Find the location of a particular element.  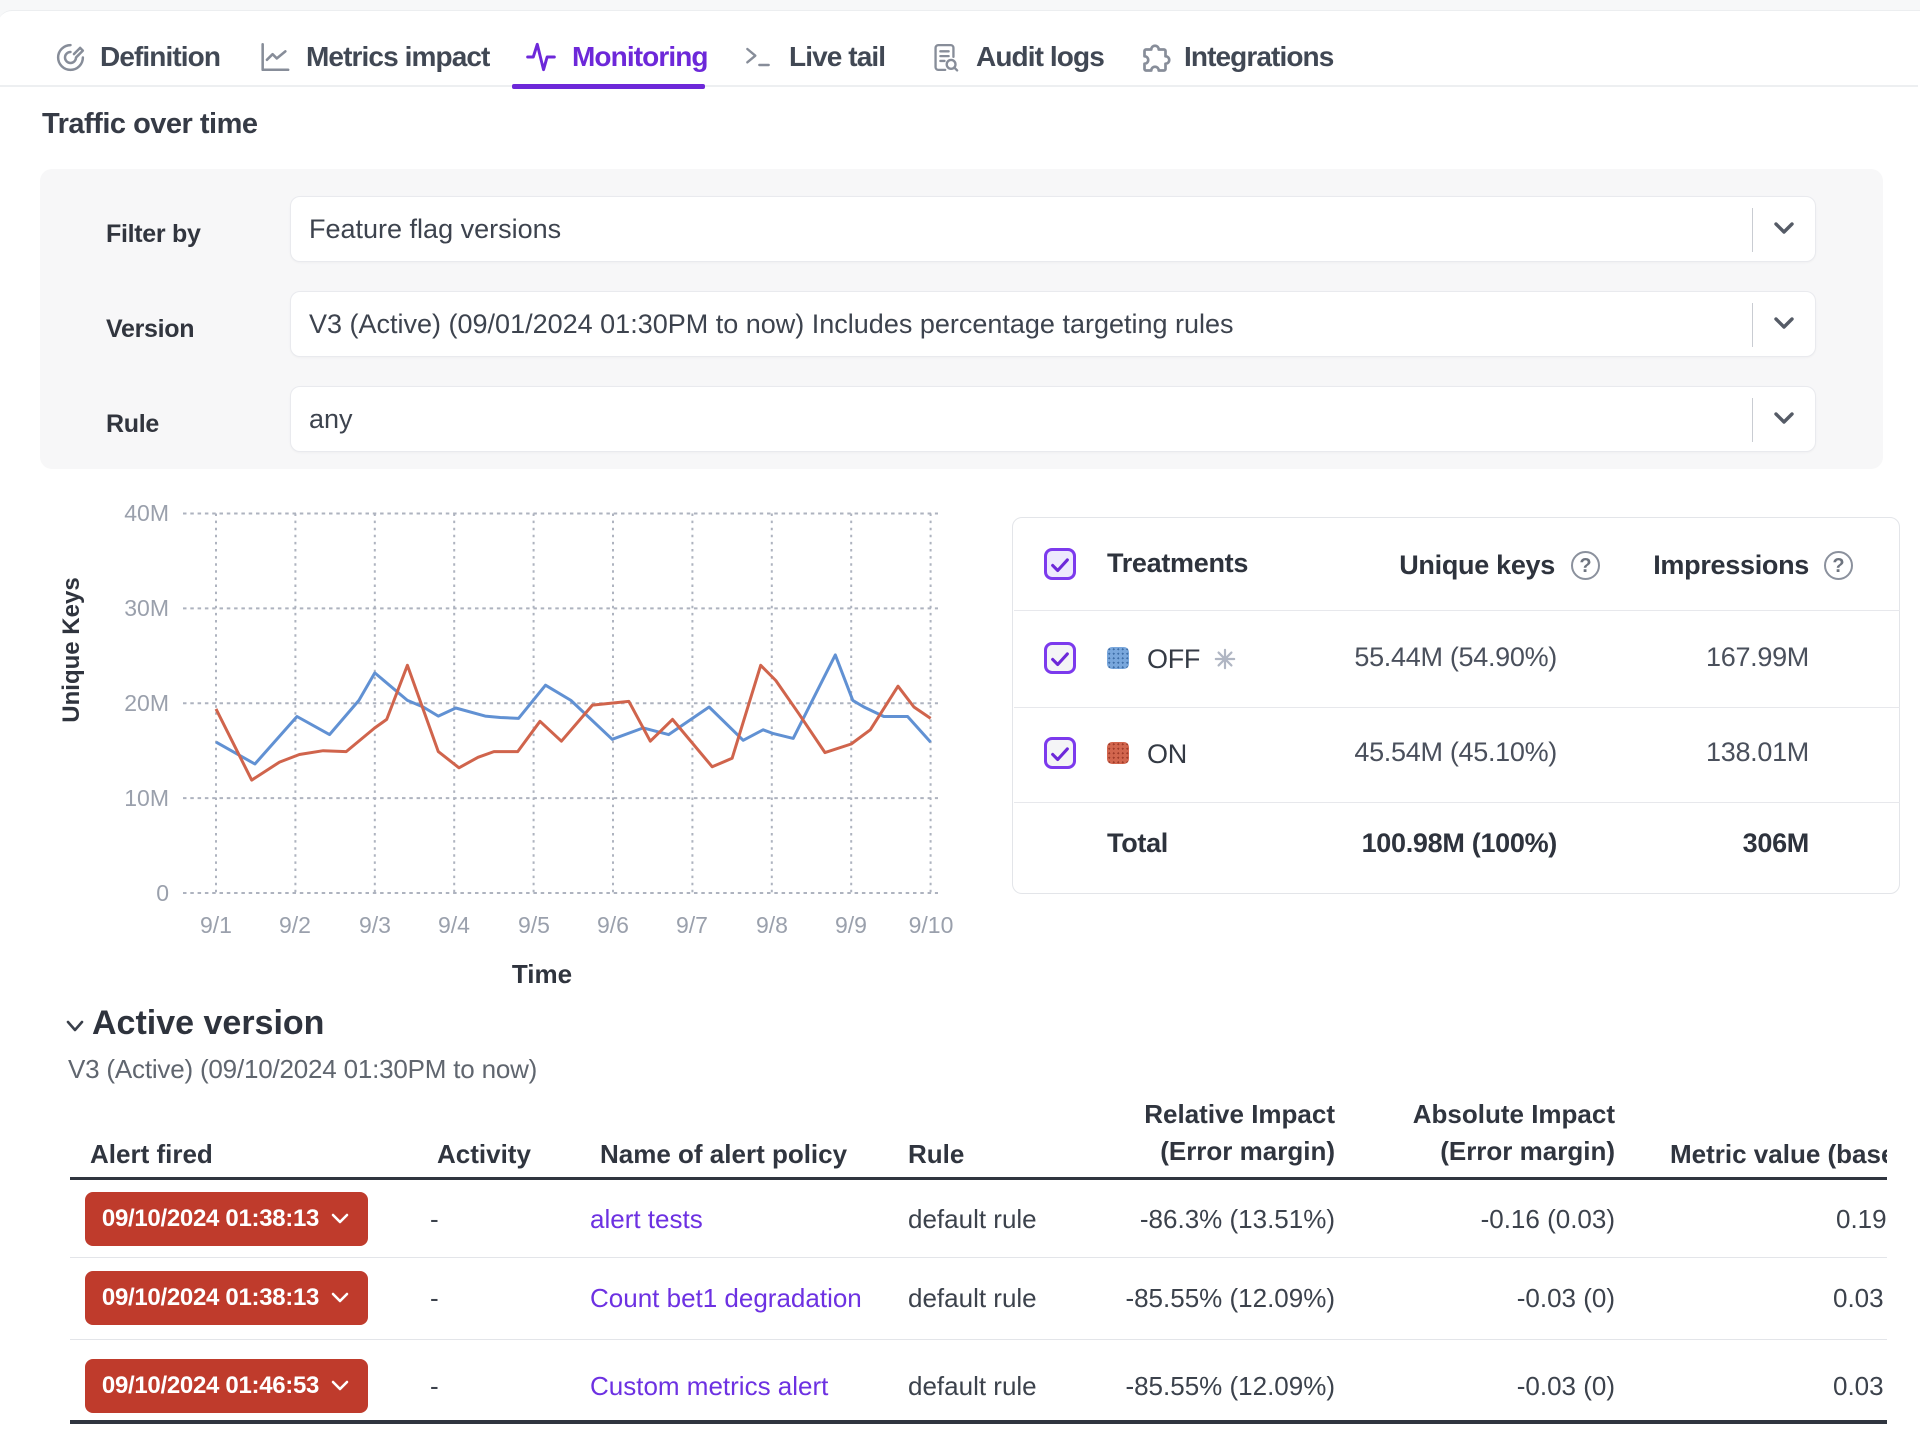

svg-text: 9/5 is located at coordinates (534, 925).